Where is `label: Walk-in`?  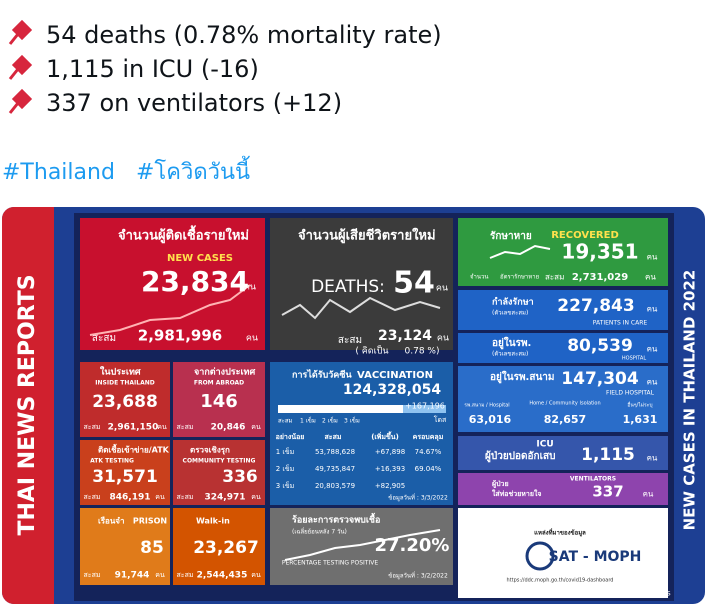 label: Walk-in is located at coordinates (213, 521).